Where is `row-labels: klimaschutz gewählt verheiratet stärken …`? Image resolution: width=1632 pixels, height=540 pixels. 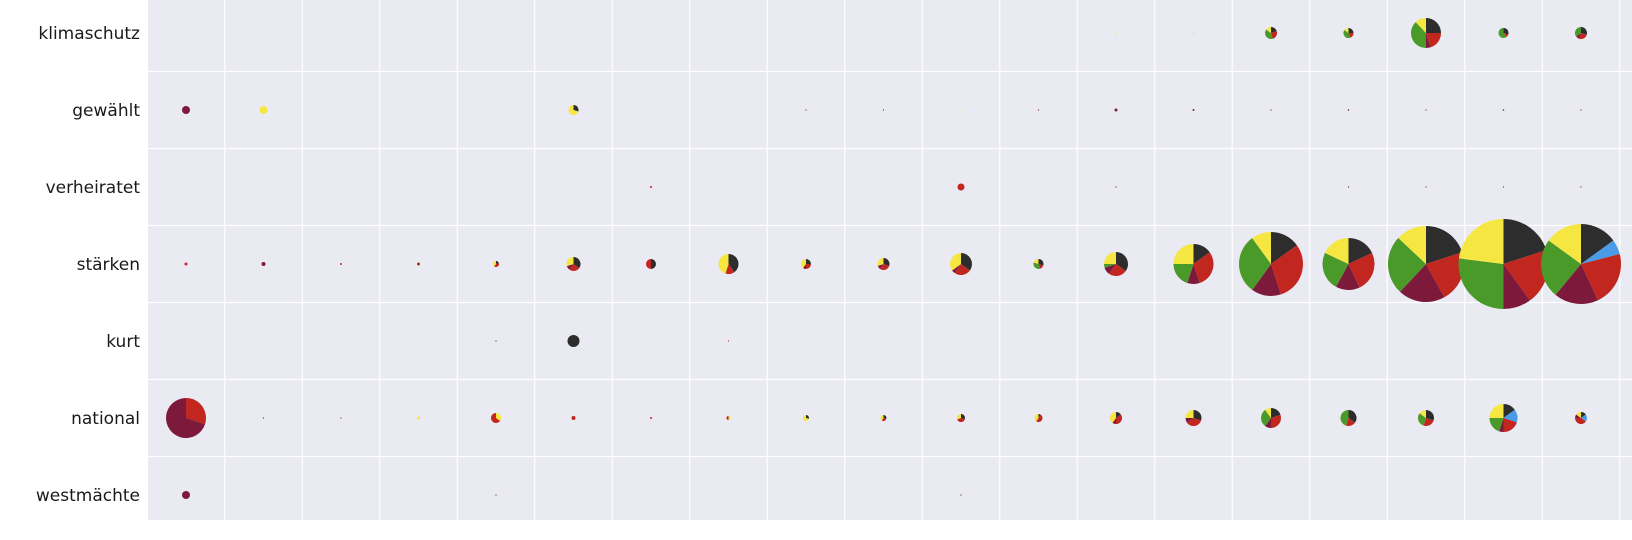 row-labels: klimaschutz gewählt verheiratet stärken … is located at coordinates (88, 265).